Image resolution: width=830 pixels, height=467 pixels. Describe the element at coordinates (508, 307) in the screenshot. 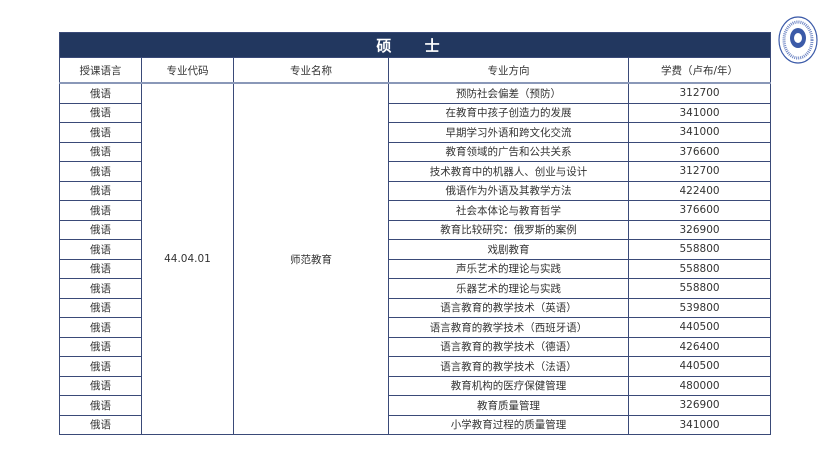

I see `direction-cell: 语言教育的教学技术（英语）` at that location.